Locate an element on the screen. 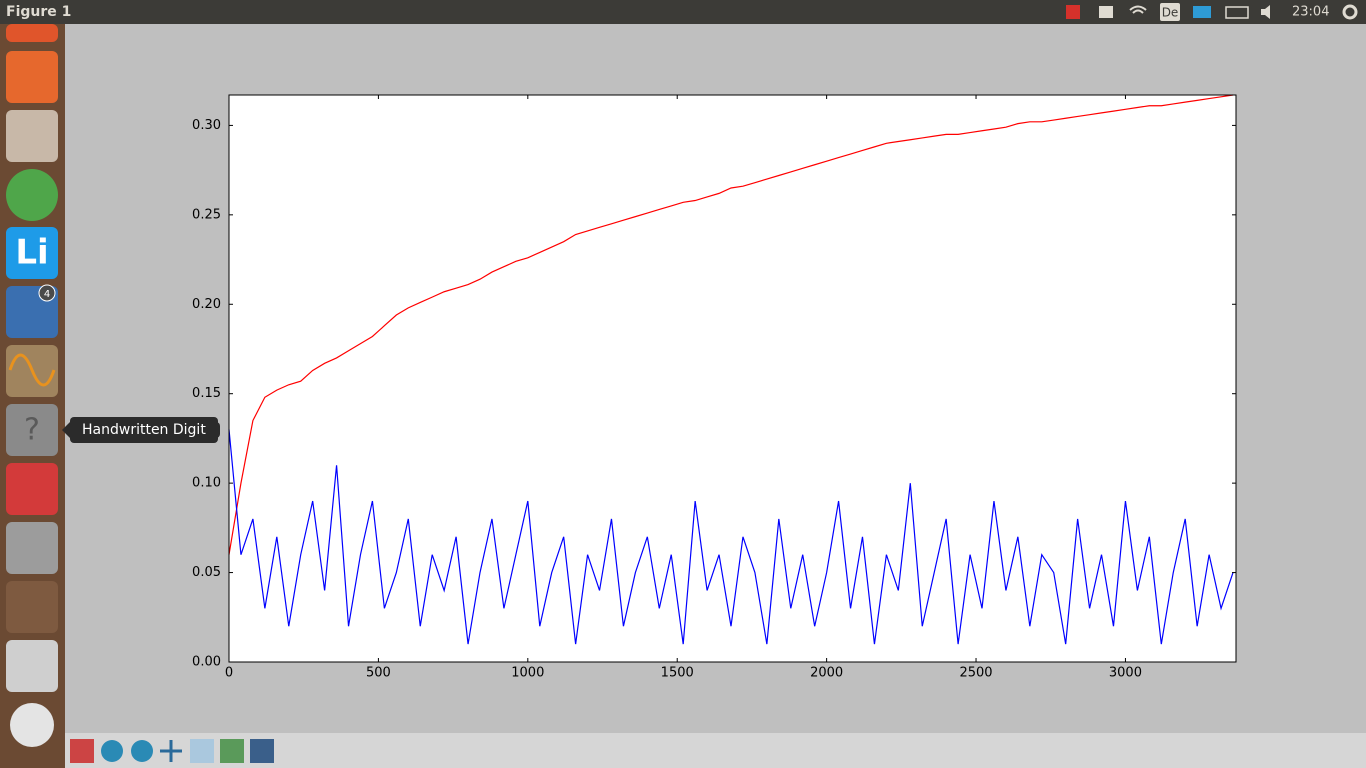 The height and width of the screenshot is (768, 1366). x-tick-label: 1000 is located at coordinates (527, 673).